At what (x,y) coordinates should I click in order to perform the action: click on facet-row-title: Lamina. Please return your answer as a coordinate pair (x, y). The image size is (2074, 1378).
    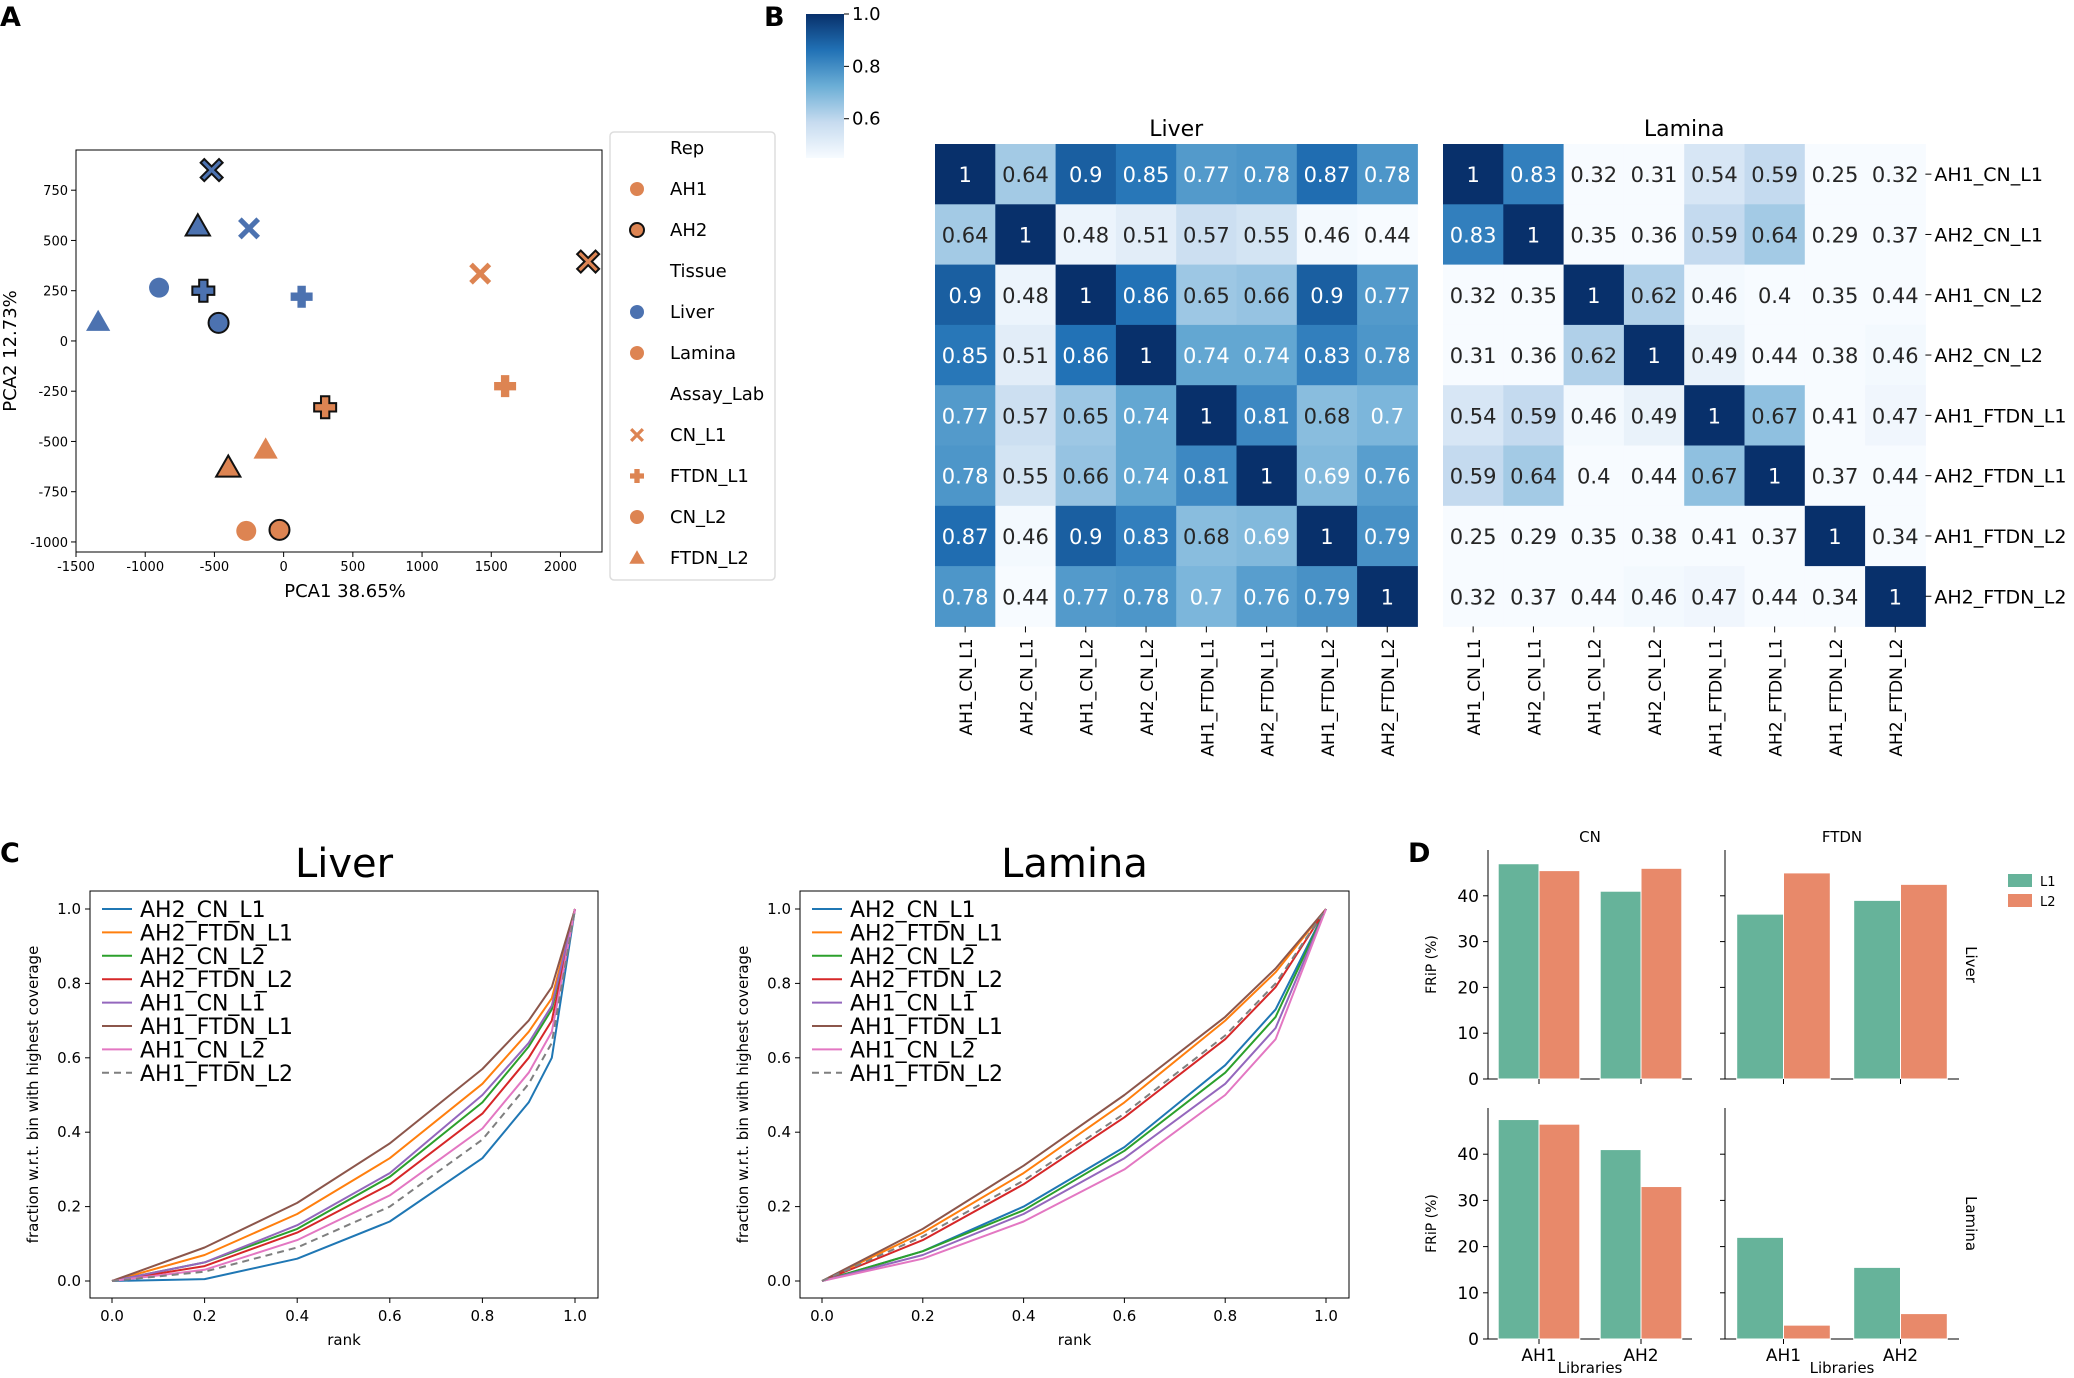
    Looking at the image, I should click on (1971, 1223).